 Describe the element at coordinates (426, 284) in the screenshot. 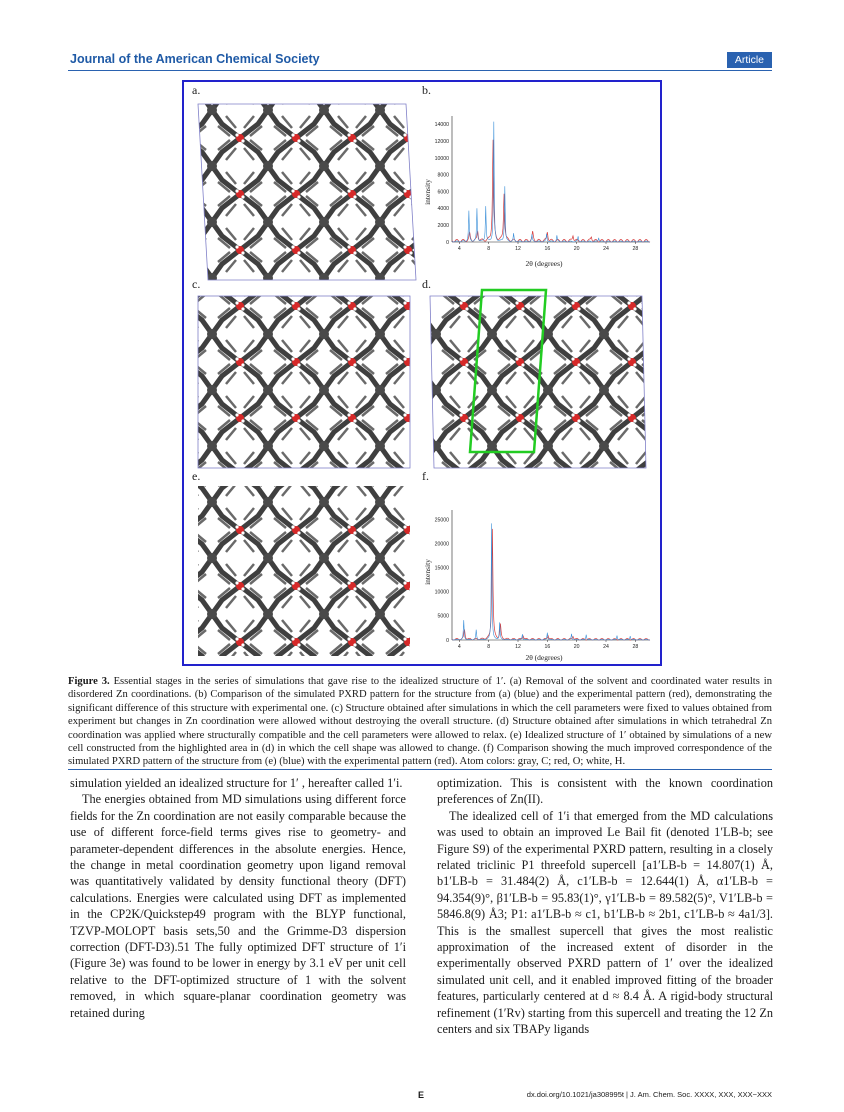

I see `panel-label-d: d.` at that location.